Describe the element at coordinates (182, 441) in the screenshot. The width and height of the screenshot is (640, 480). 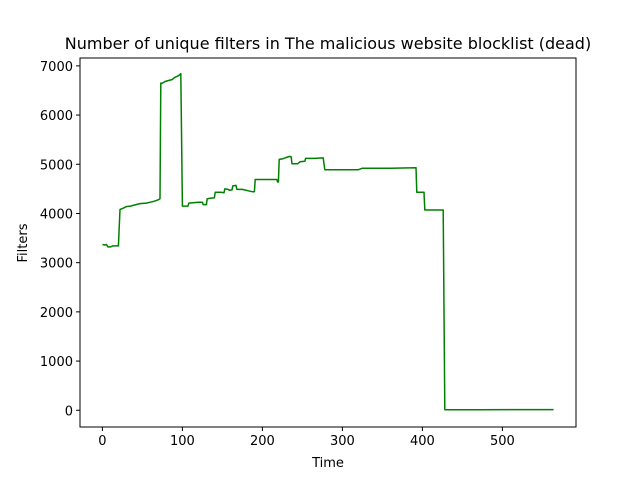
I see `x-tick-label: 100` at that location.